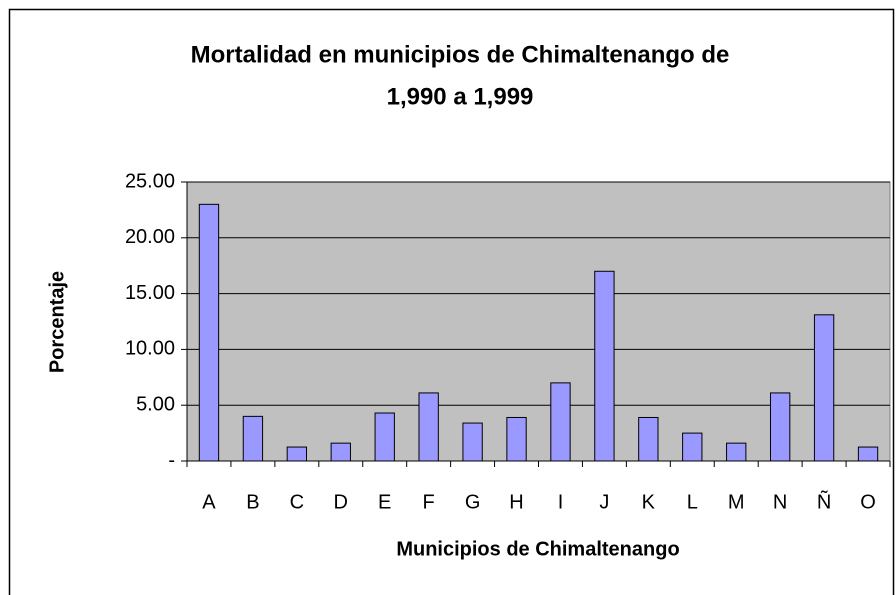  I want to click on x-axis-title: Municipios de Chimaltenango, so click(537, 549).